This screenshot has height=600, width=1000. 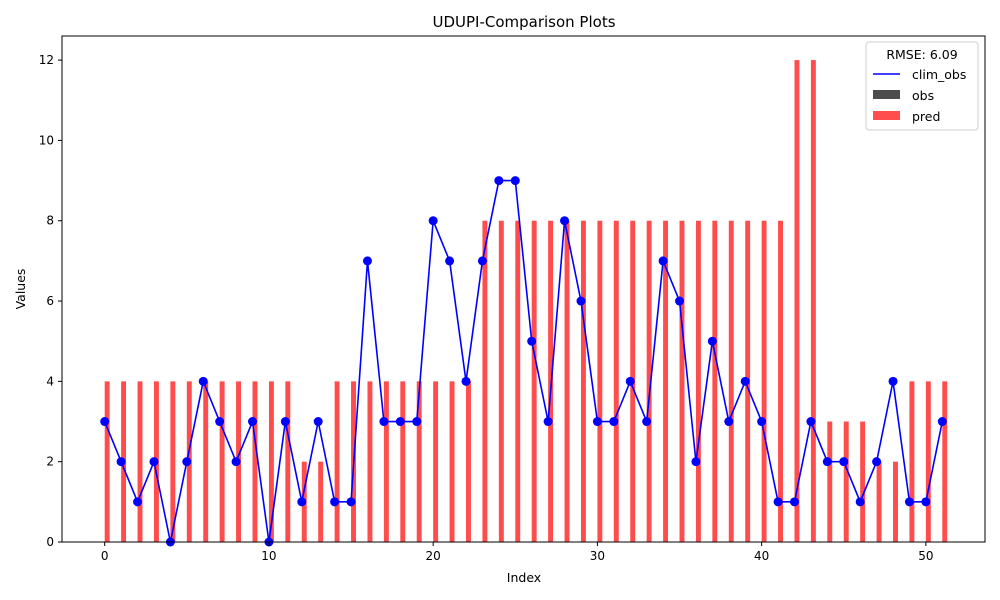 What do you see at coordinates (20, 289) in the screenshot?
I see `y-axis-label: Values` at bounding box center [20, 289].